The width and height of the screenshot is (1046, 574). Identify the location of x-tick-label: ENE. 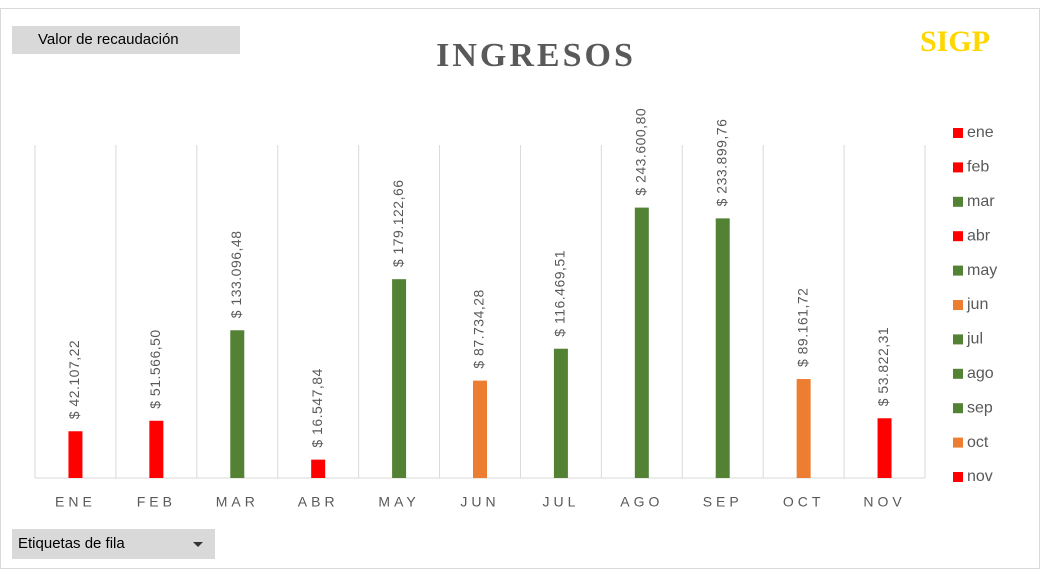
(75, 502).